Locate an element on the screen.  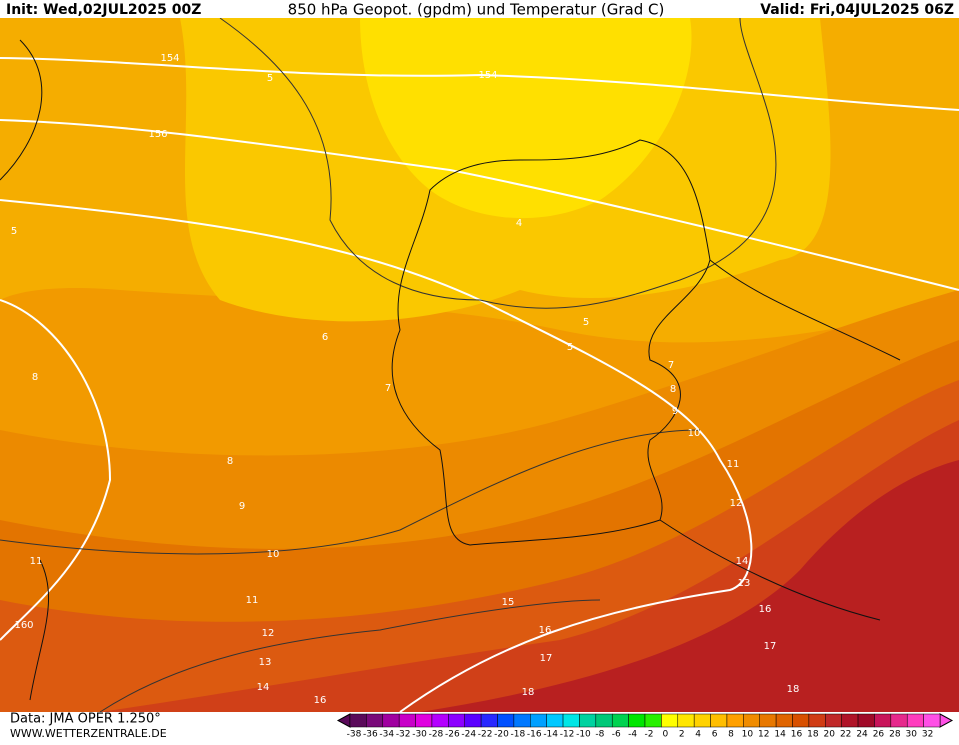
colorbar-tick-label: 32 is located at coordinates (927, 735).